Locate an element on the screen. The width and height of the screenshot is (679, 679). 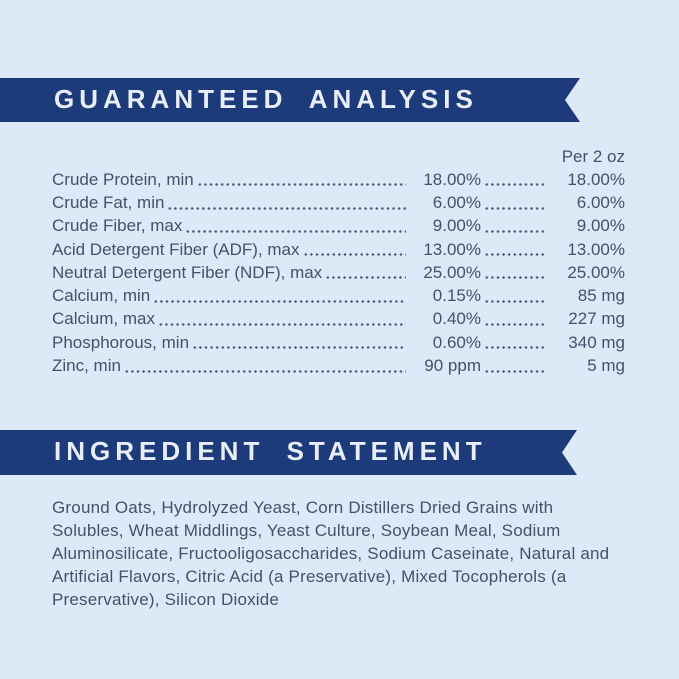
analysis-row-label: Crude Fiber, max is located at coordinates (117, 226).